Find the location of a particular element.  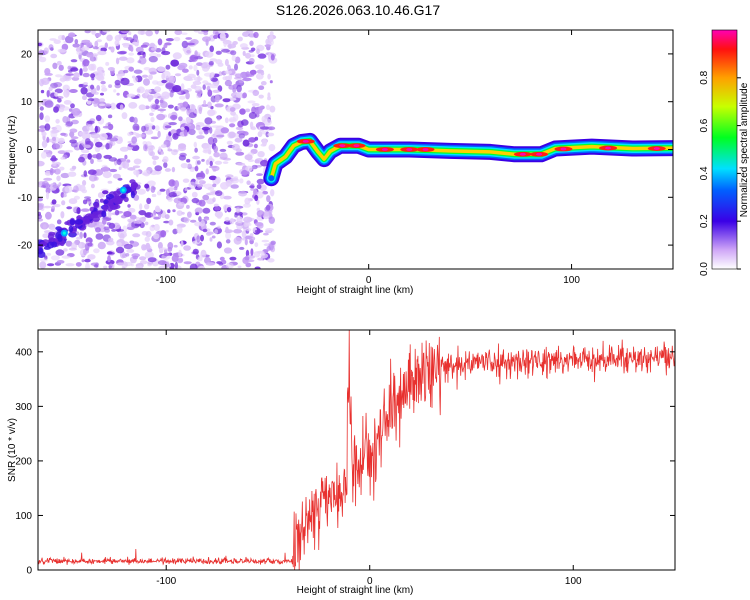

track-blob is located at coordinates (117, 196).